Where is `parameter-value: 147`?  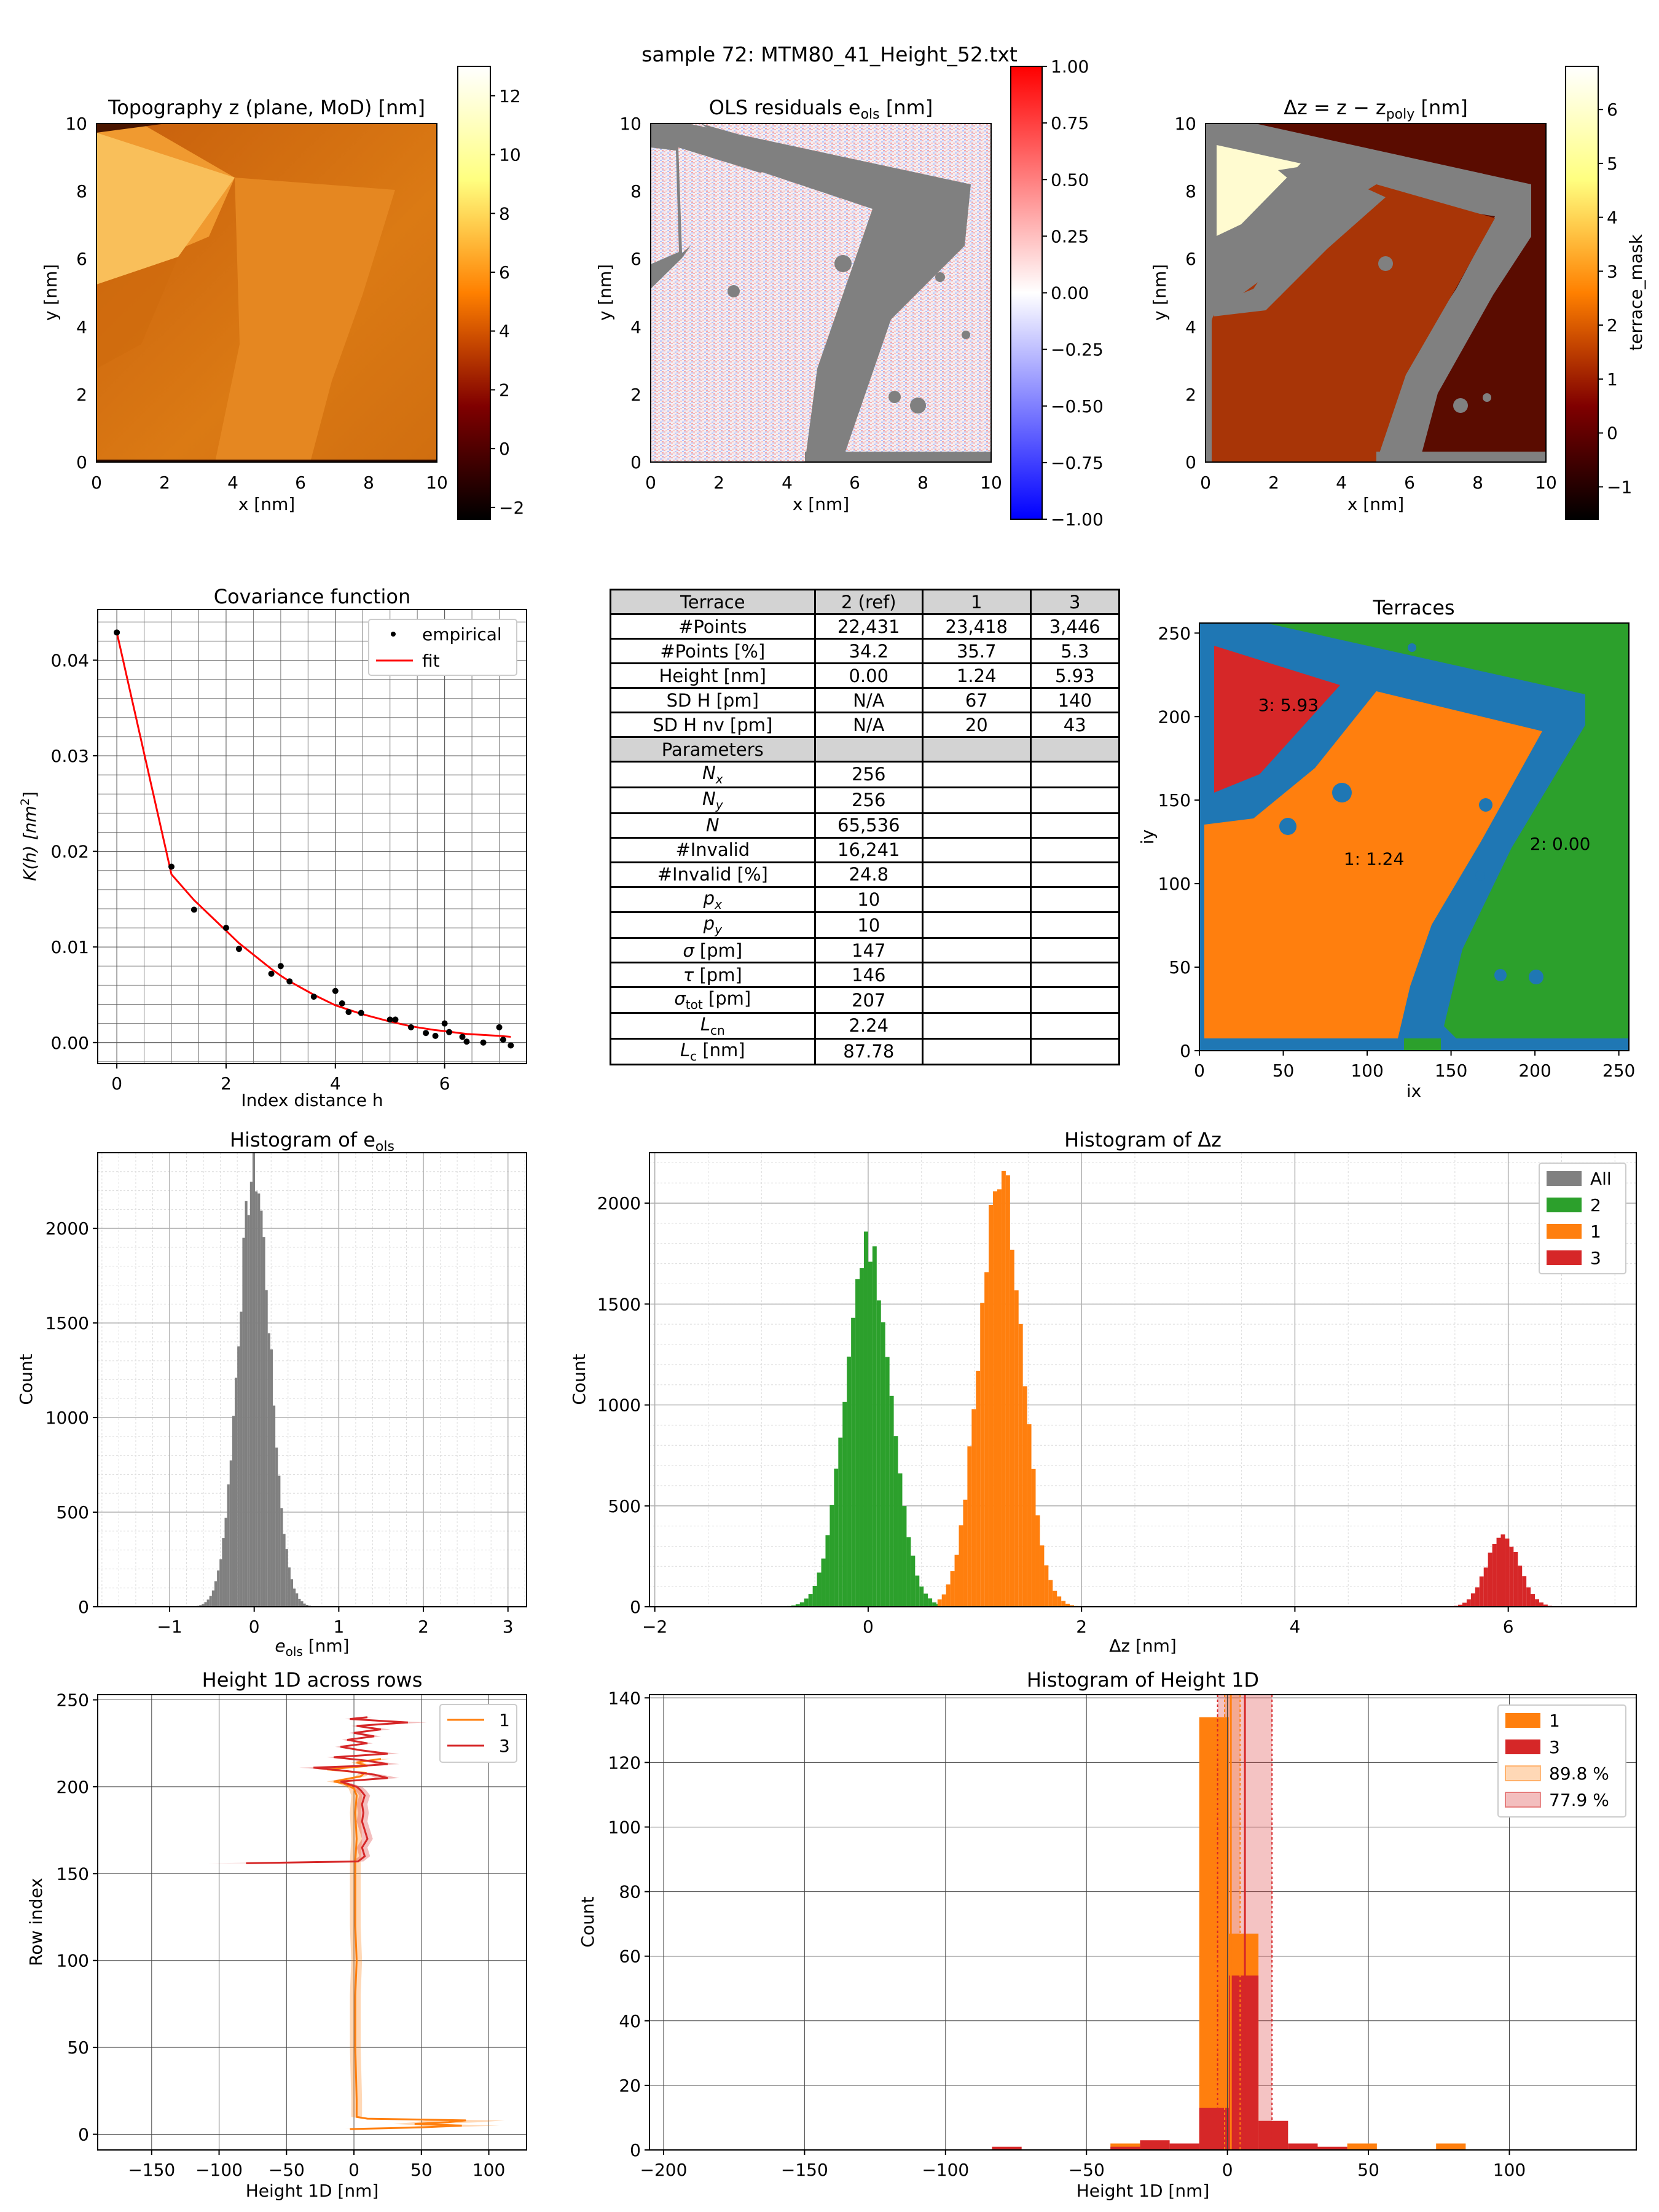 parameter-value: 147 is located at coordinates (869, 950).